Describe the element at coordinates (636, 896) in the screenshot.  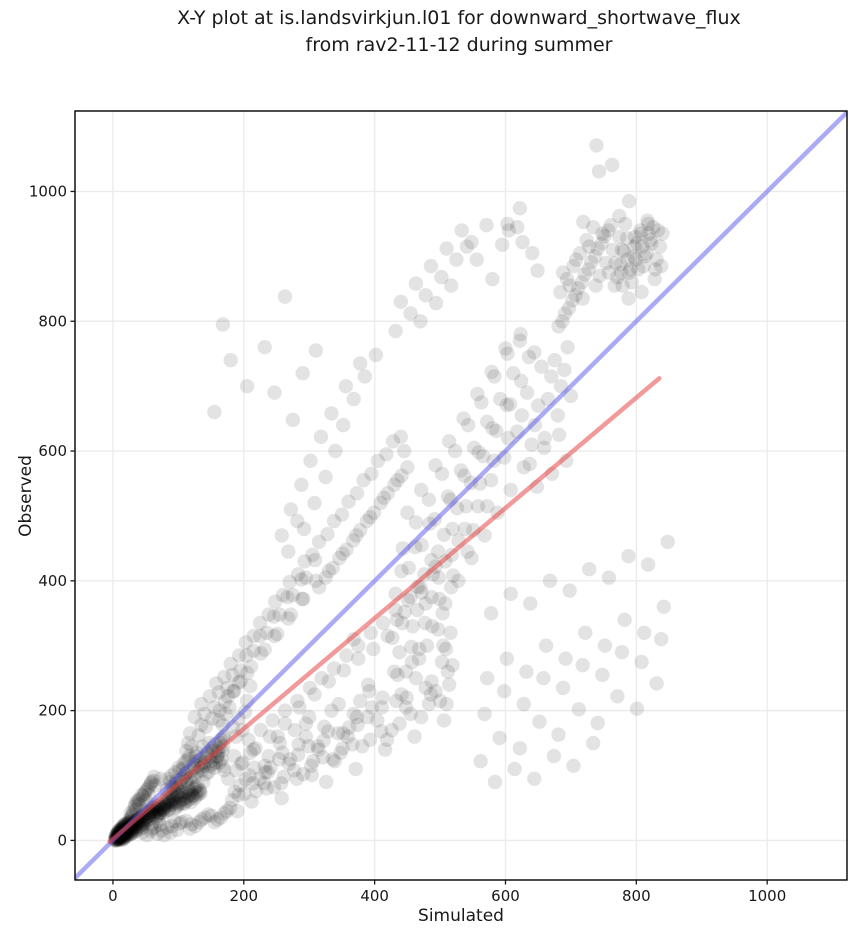
I see `x-tick-label: 800` at that location.